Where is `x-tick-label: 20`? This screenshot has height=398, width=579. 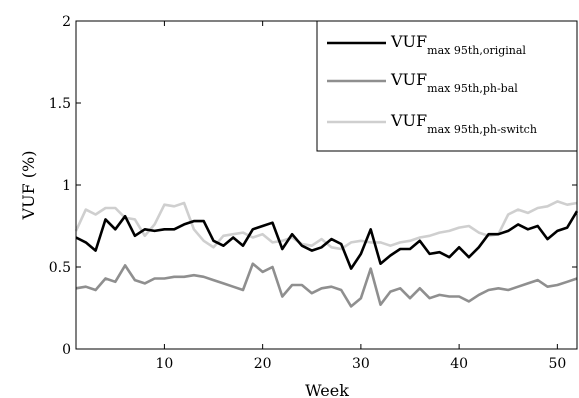
x-tick-label: 20 is located at coordinates (263, 364).